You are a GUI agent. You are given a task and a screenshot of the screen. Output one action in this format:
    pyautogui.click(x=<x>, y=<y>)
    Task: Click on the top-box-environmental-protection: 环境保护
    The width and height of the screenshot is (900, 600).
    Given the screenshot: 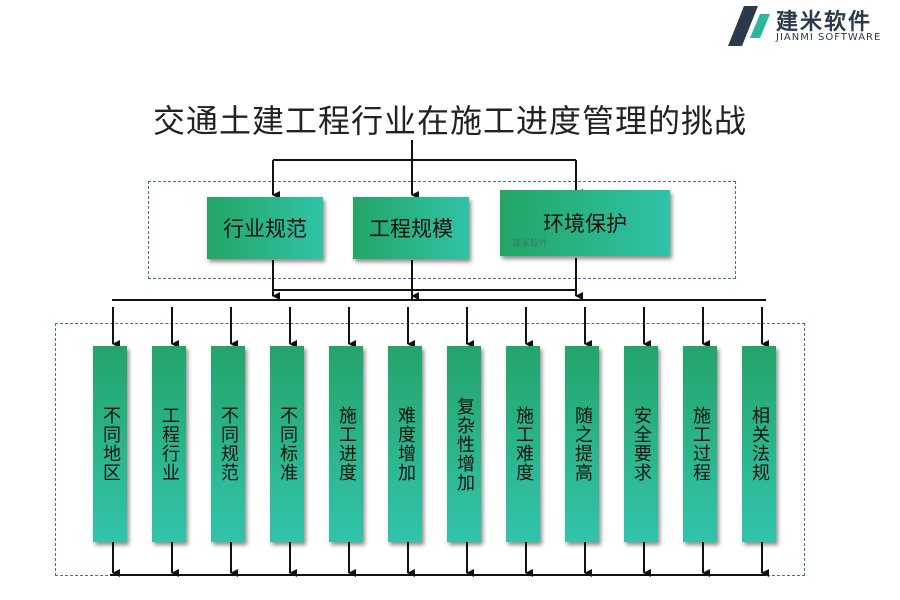 What is the action you would take?
    pyautogui.click(x=585, y=223)
    